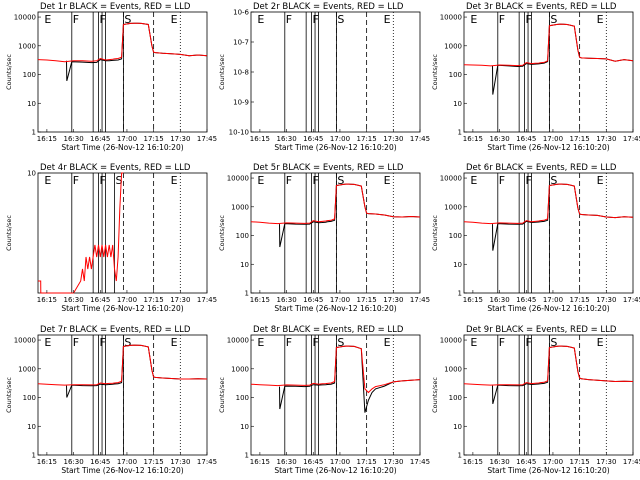 The image size is (640, 480). Describe the element at coordinates (115, 168) in the screenshot. I see `panel-title: Det 4r BLACK = Events, RED = LLD` at that location.